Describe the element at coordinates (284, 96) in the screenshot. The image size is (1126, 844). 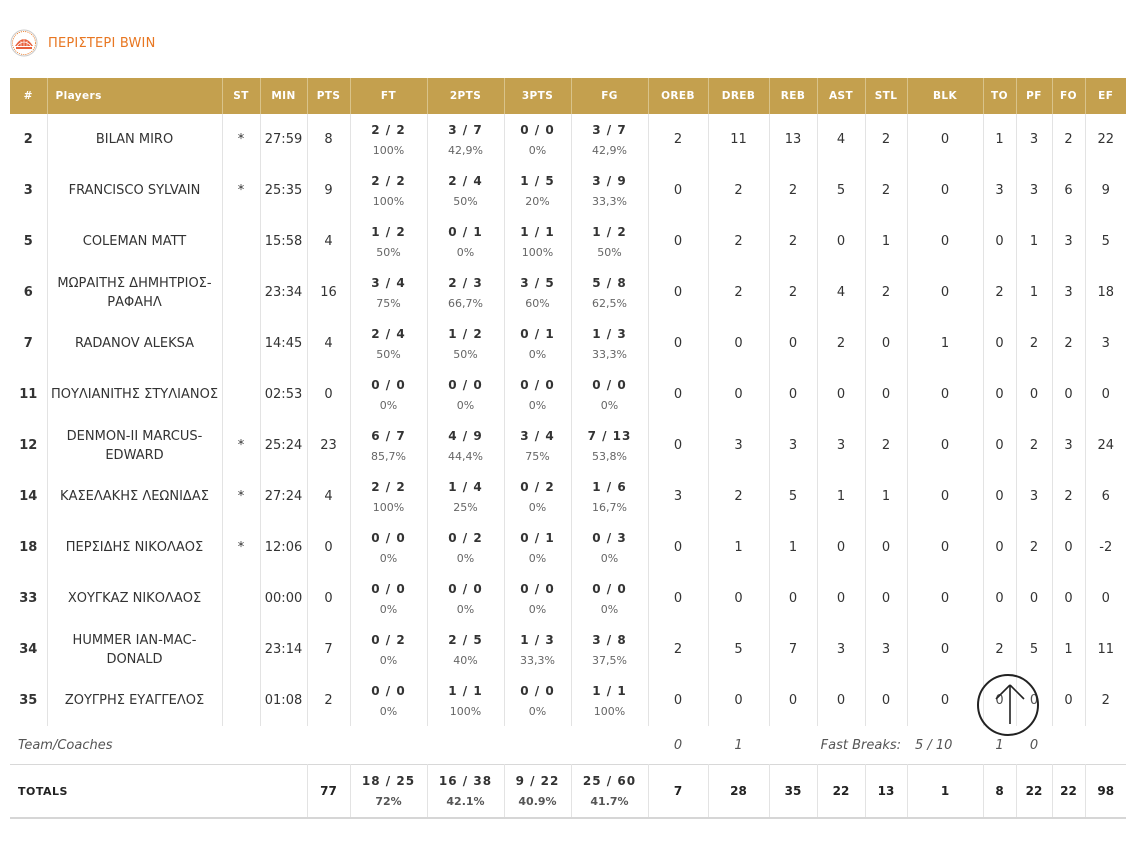
I see `col-minutes-header: MIN` at that location.